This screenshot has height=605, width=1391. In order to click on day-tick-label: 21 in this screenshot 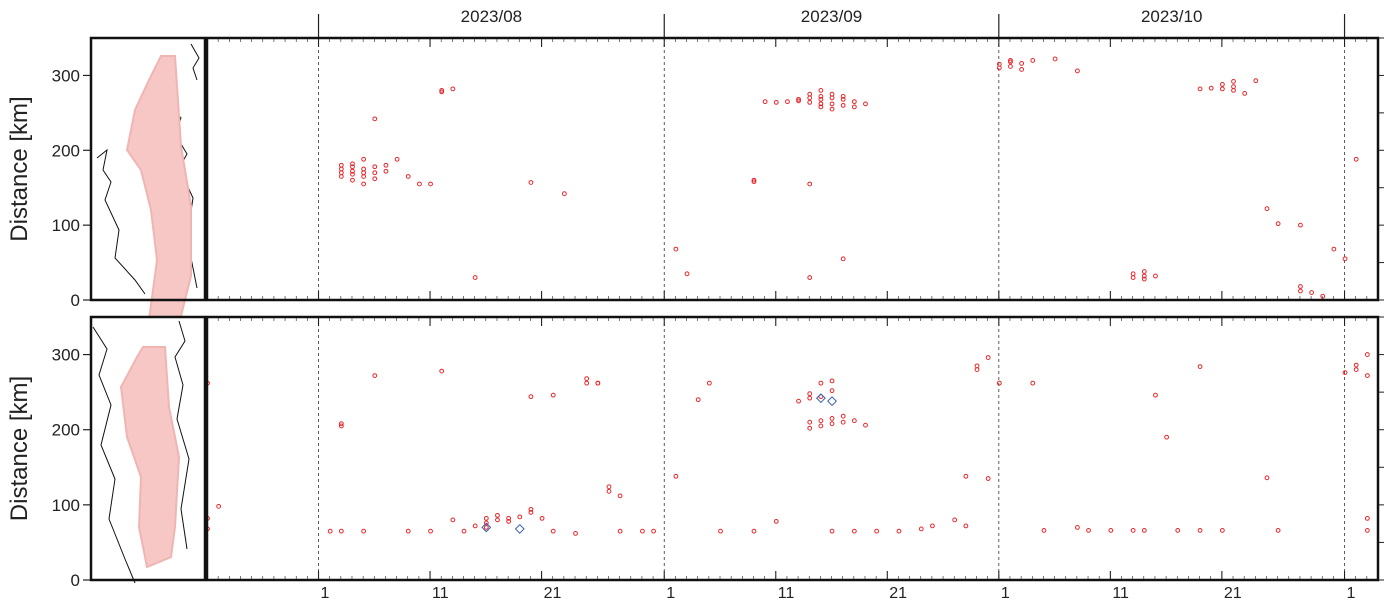, I will do `click(553, 592)`.